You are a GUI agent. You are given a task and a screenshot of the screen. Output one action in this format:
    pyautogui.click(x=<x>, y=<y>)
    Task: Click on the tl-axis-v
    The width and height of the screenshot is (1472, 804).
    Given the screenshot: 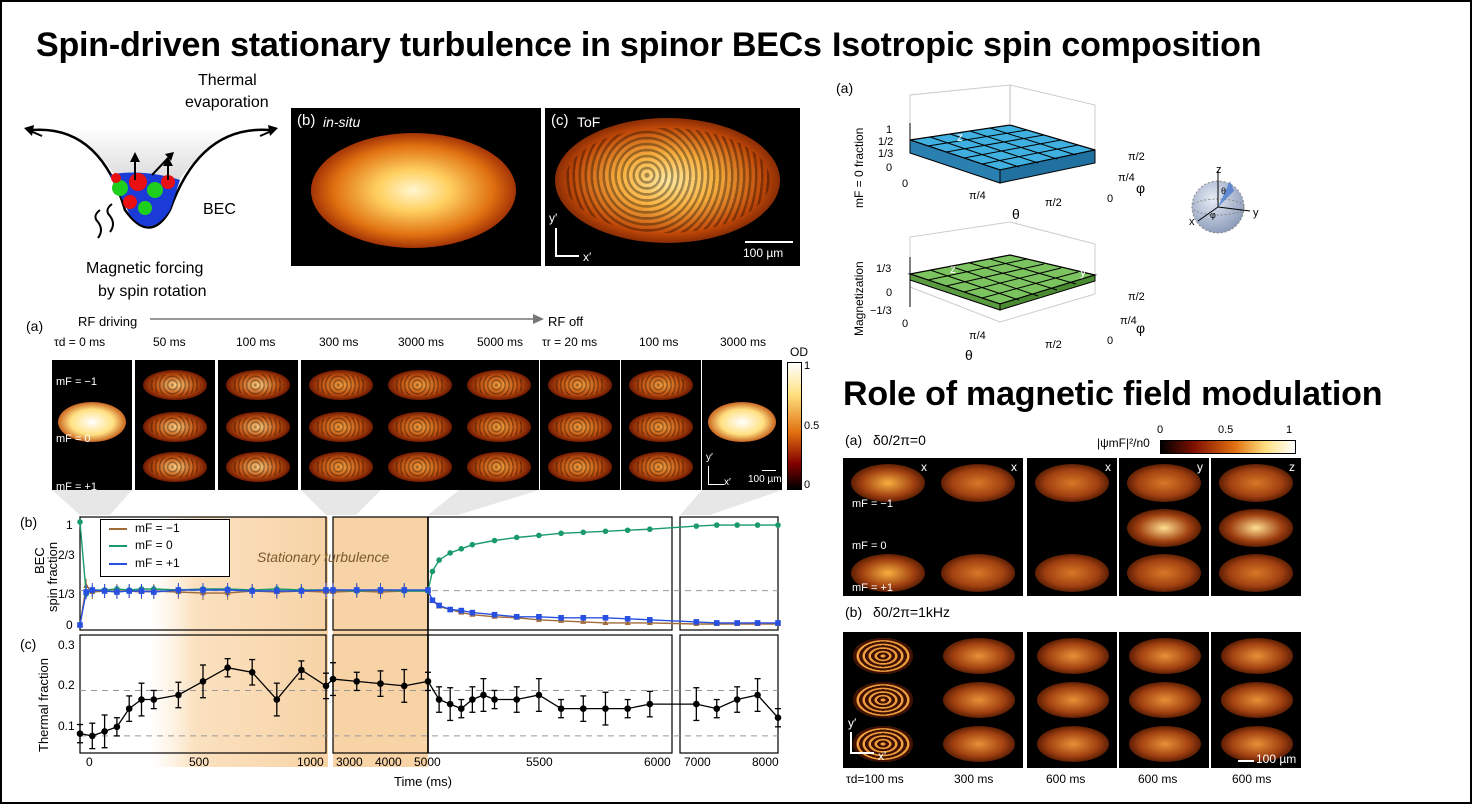 What is the action you would take?
    pyautogui.click(x=708, y=475)
    